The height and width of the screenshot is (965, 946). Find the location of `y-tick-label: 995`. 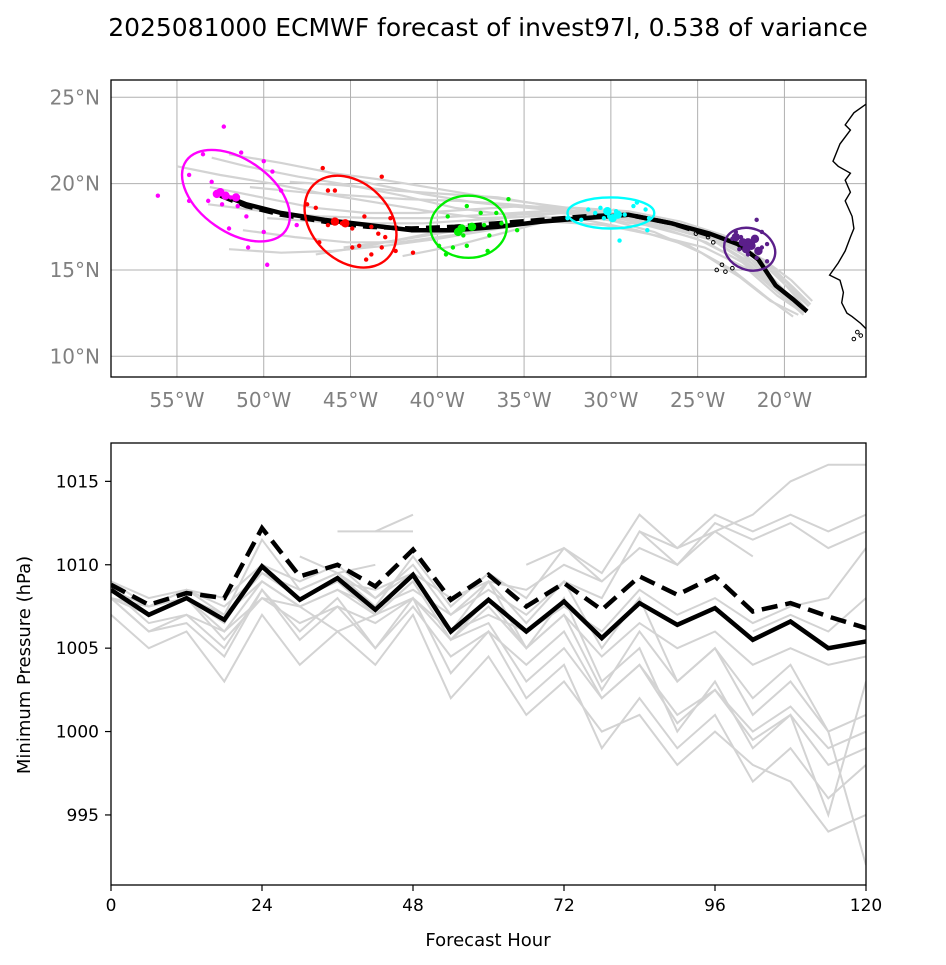

y-tick-label: 995 is located at coordinates (83, 816).